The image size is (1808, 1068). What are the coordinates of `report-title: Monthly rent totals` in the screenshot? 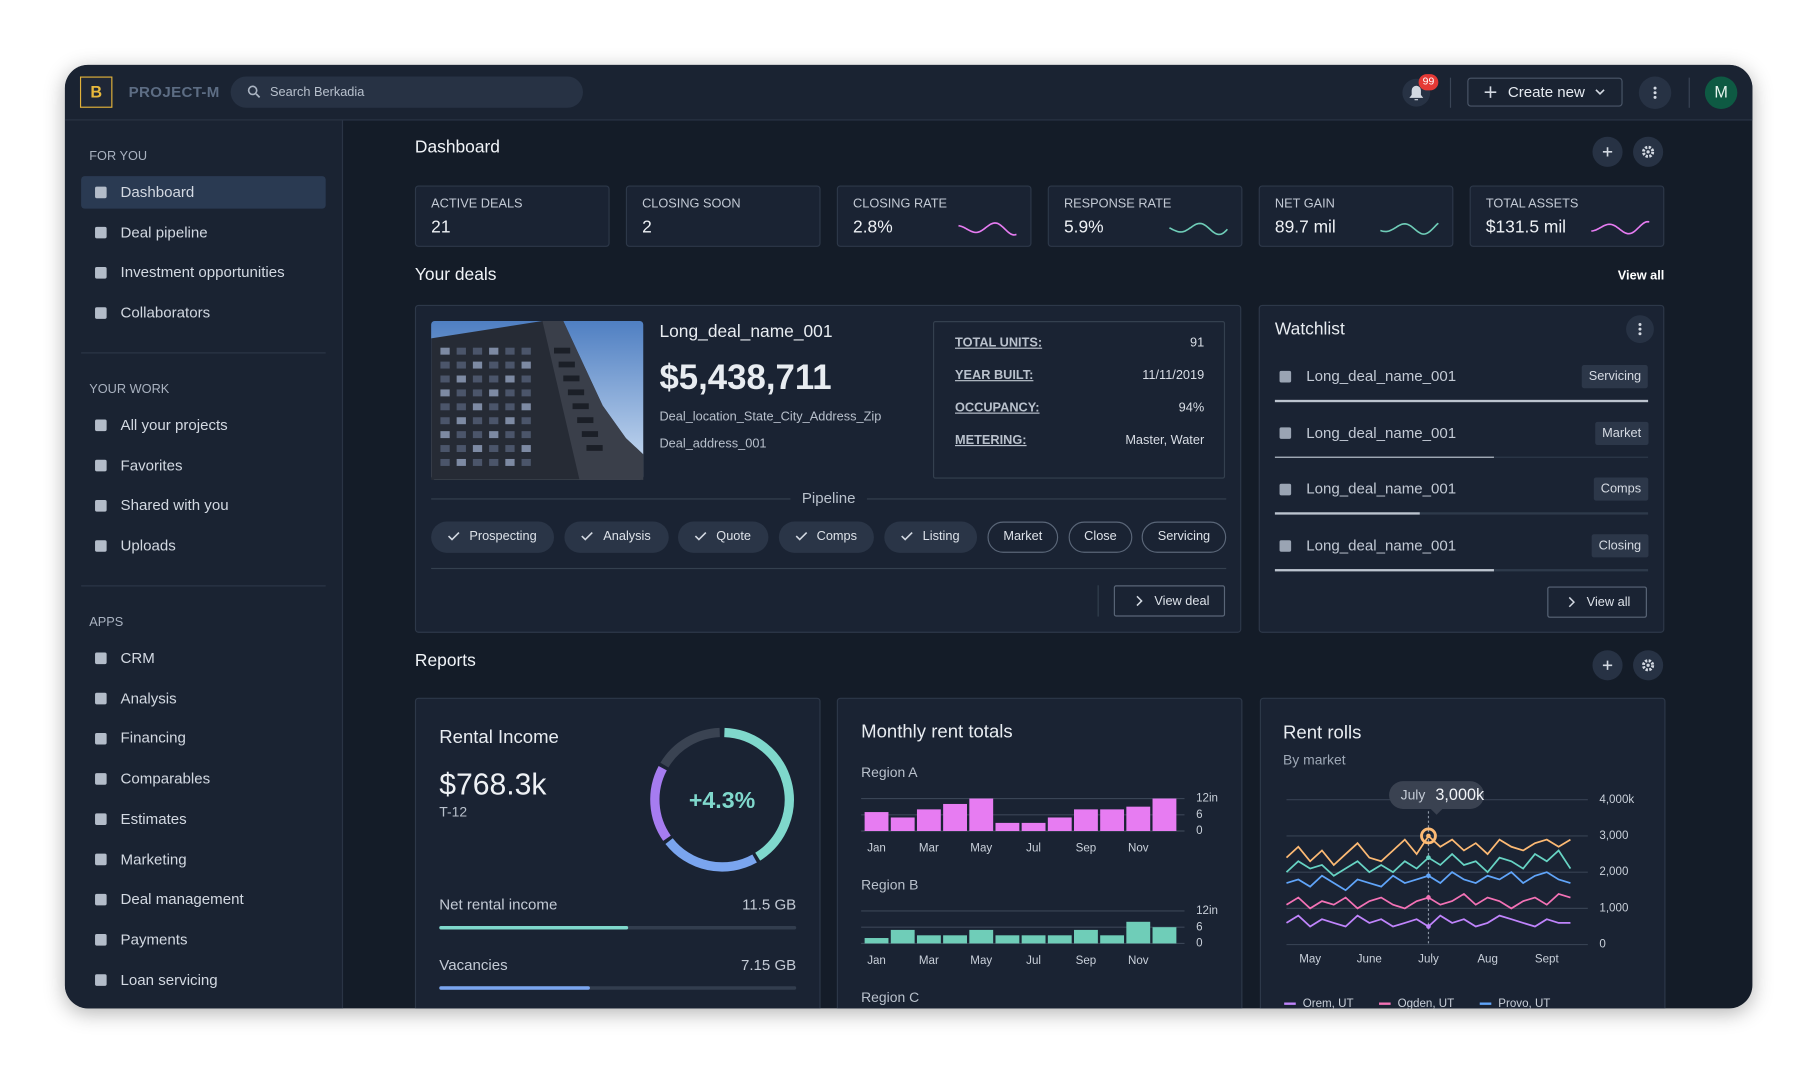 It's located at (937, 732).